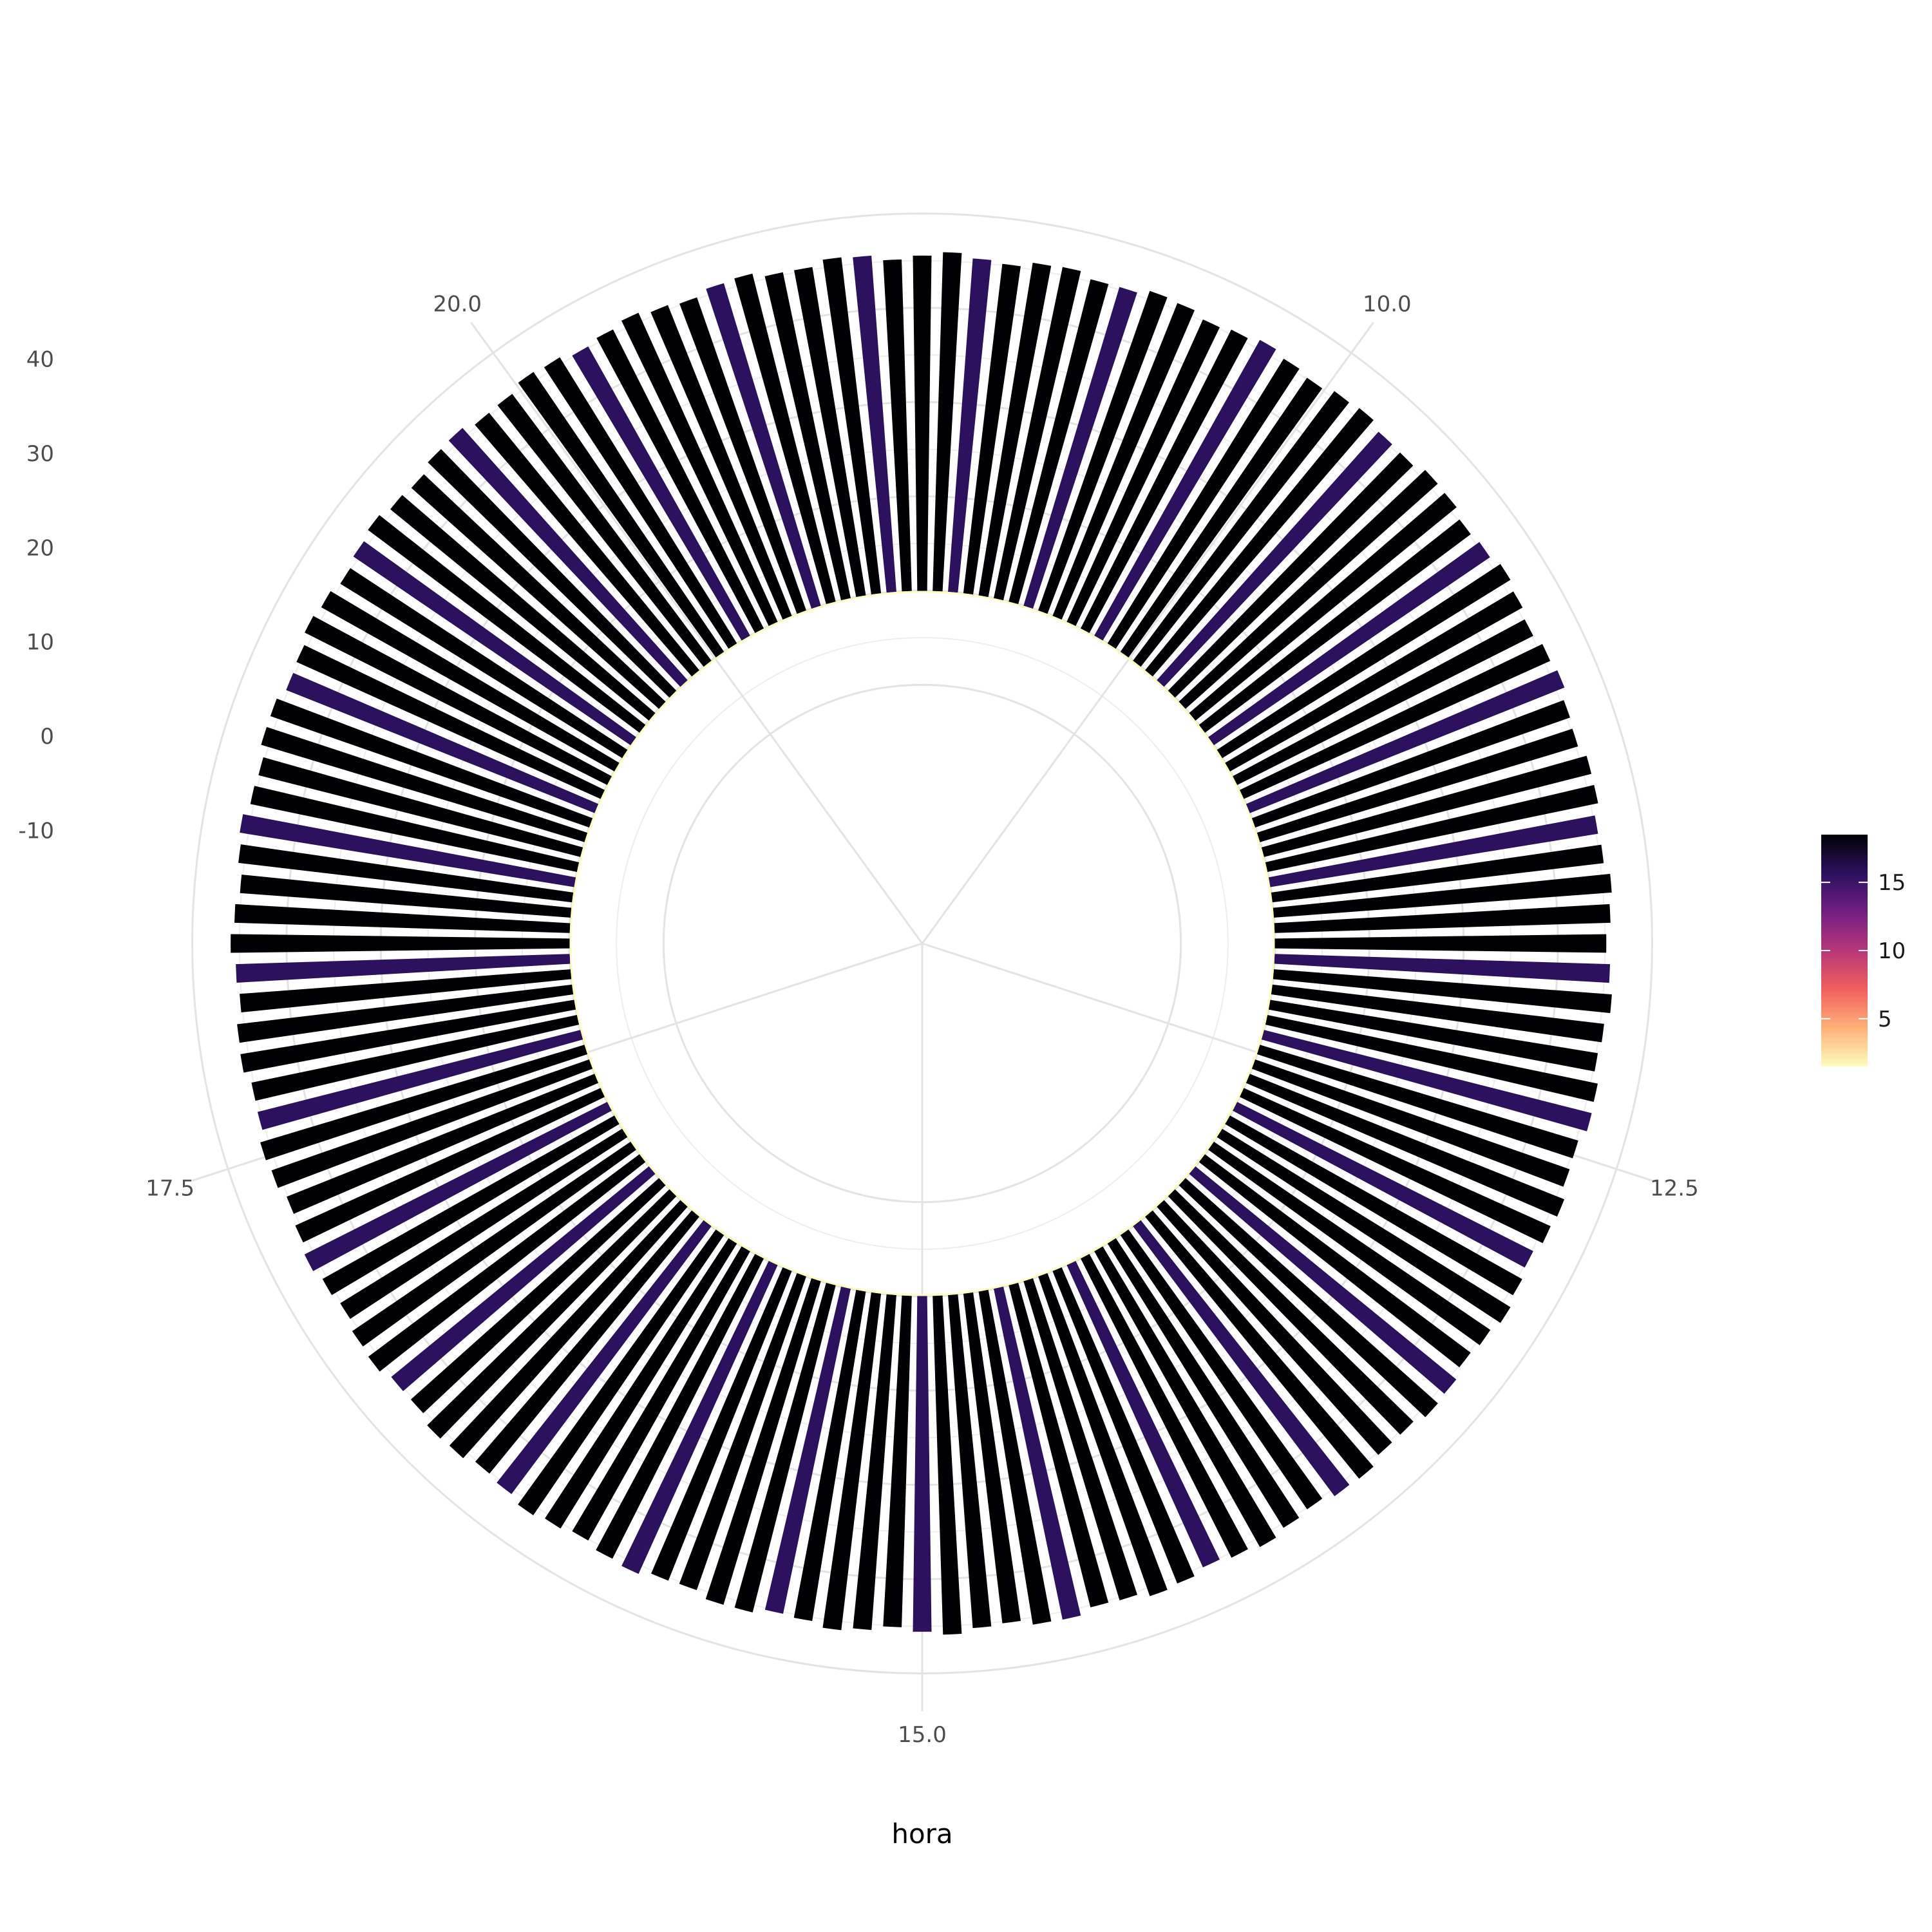 This screenshot has width=1932, height=1932. What do you see at coordinates (922, 1735) in the screenshot?
I see `x-tick-label: 15.0` at bounding box center [922, 1735].